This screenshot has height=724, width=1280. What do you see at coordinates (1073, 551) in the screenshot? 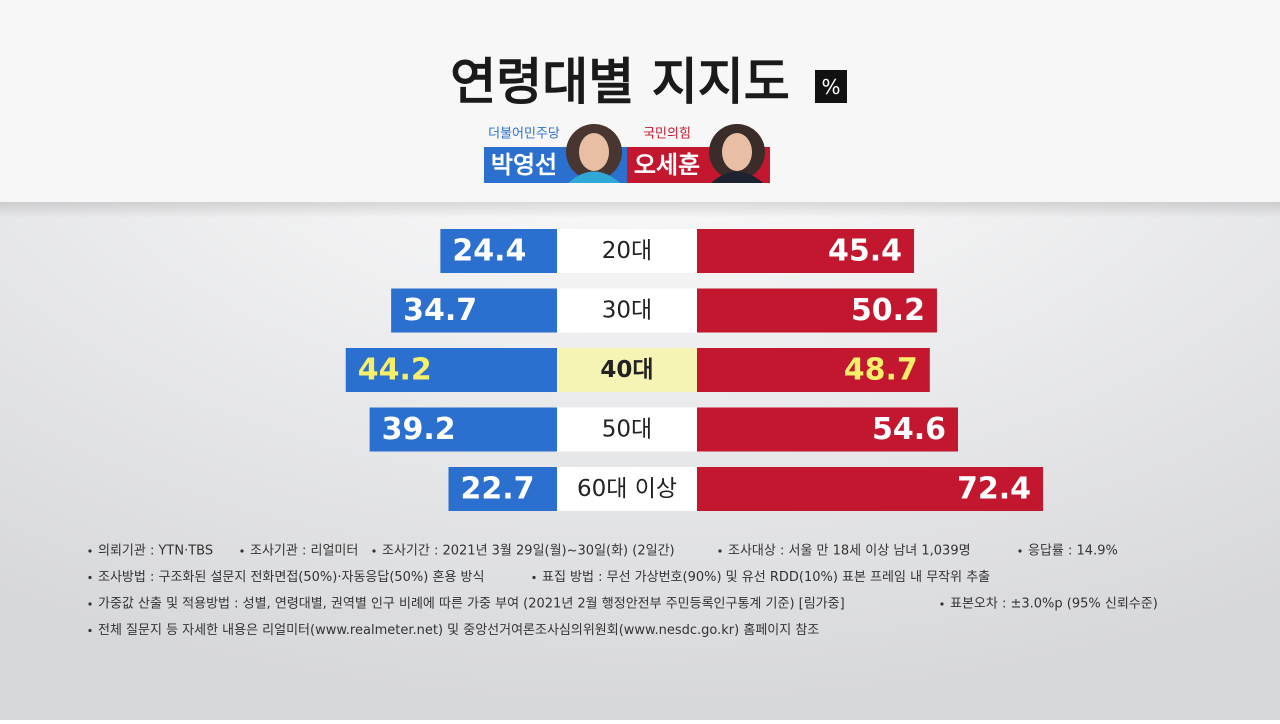
I see `footnote: 응답률 : 14.9%` at bounding box center [1073, 551].